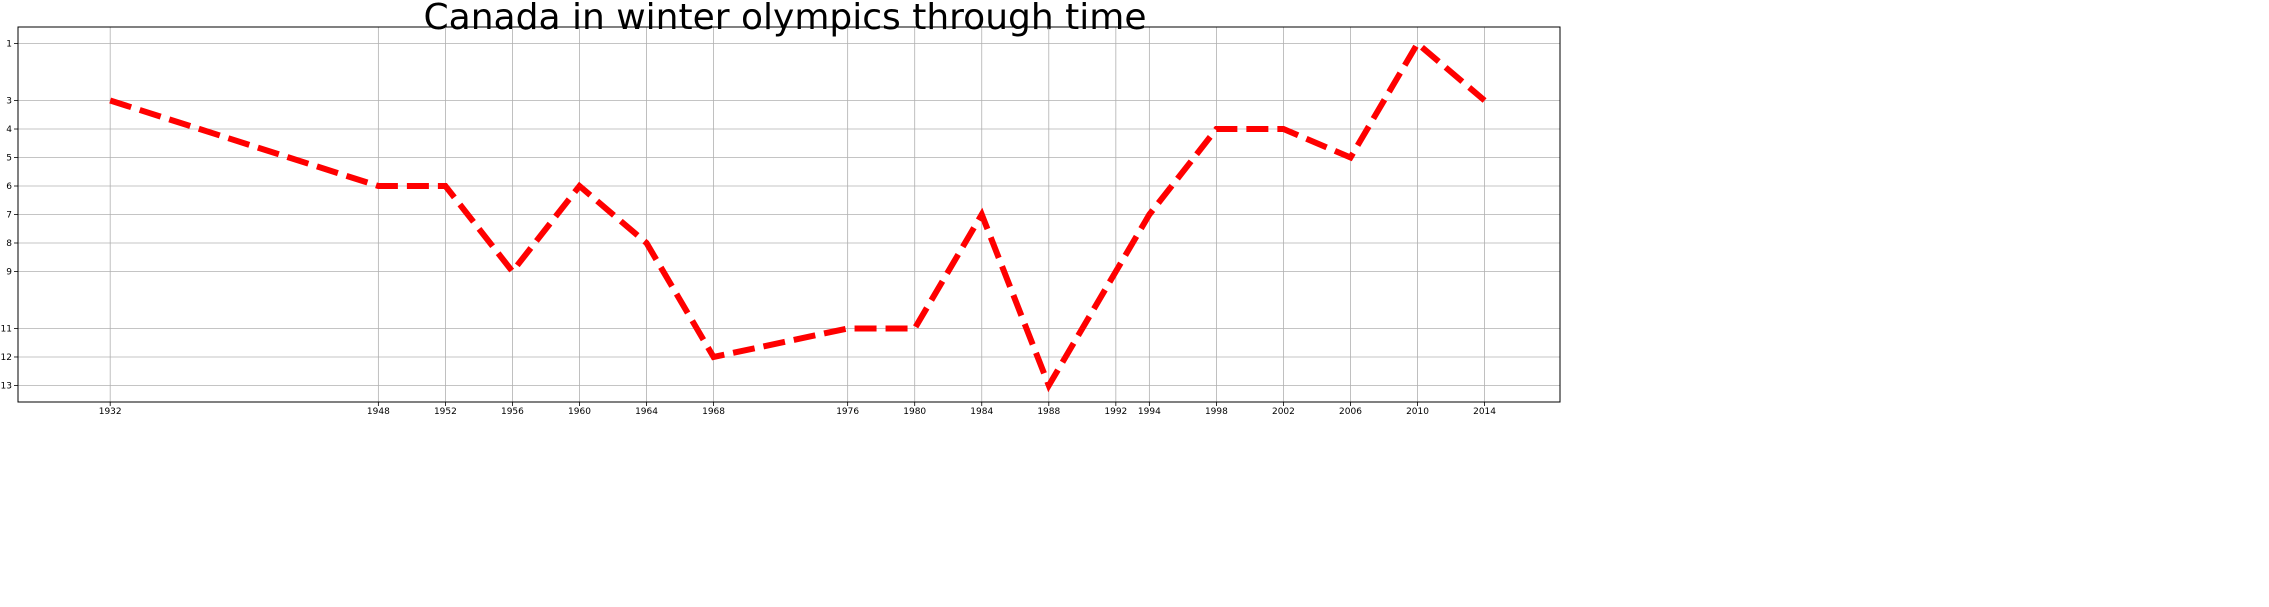 This screenshot has width=2269, height=607. I want to click on x-tick-label: 1984, so click(981, 412).